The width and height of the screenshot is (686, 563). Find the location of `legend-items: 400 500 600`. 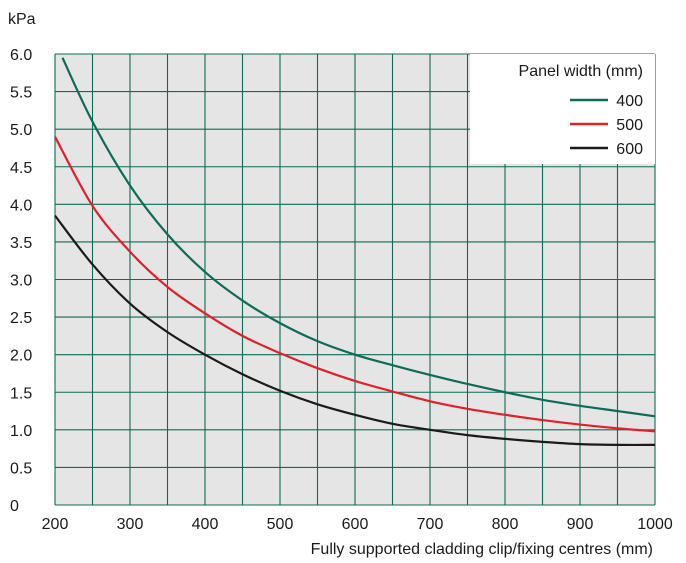

legend-items: 400 500 600 is located at coordinates (606, 125).